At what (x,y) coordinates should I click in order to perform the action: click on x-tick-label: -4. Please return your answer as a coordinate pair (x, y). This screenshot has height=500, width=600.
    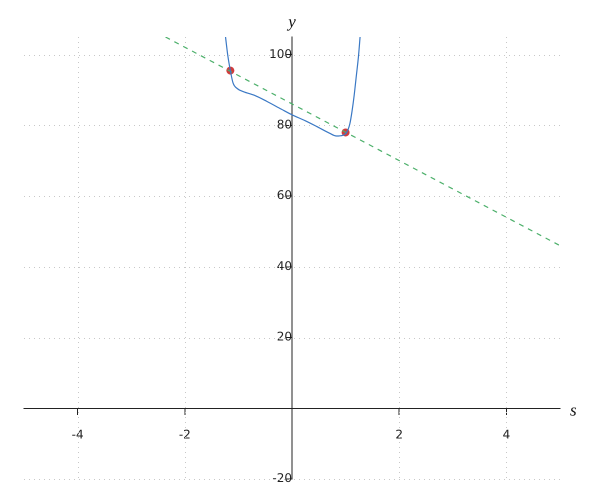
    Looking at the image, I should click on (78, 435).